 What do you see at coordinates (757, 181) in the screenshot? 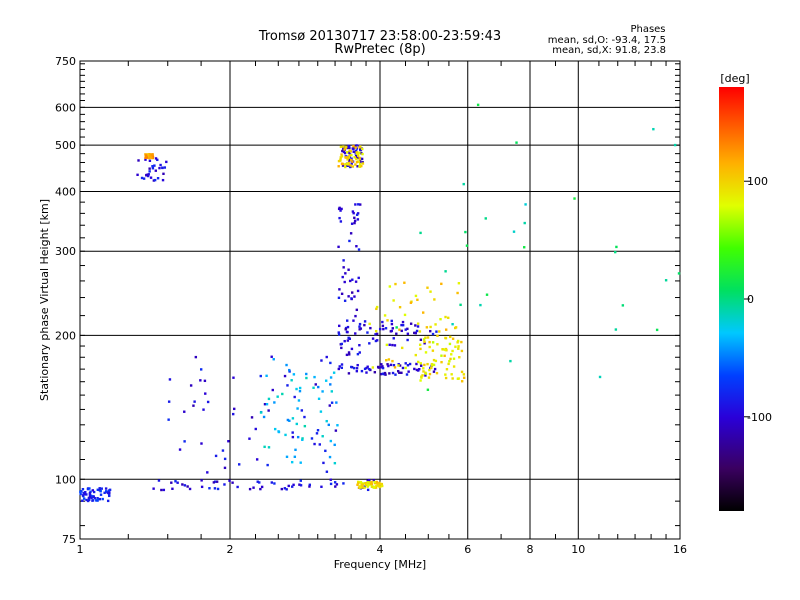
I see `colorbar-tick-label: 100` at bounding box center [757, 181].